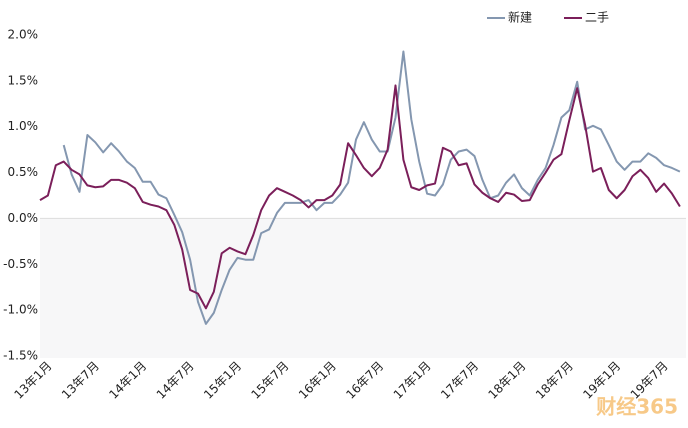  Describe the element at coordinates (507, 380) in the screenshot. I see `x-tick-label: 18年1月` at that location.